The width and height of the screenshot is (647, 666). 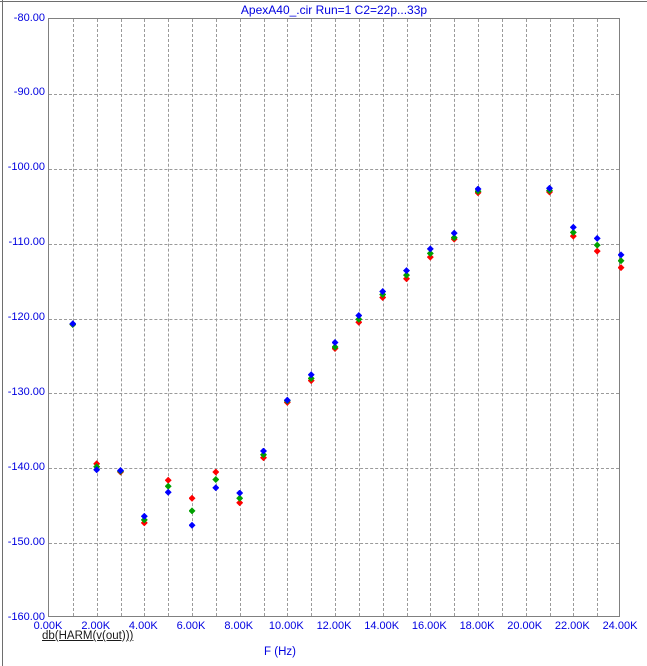 I want to click on x-tick-label: 24.00K, so click(x=620, y=626).